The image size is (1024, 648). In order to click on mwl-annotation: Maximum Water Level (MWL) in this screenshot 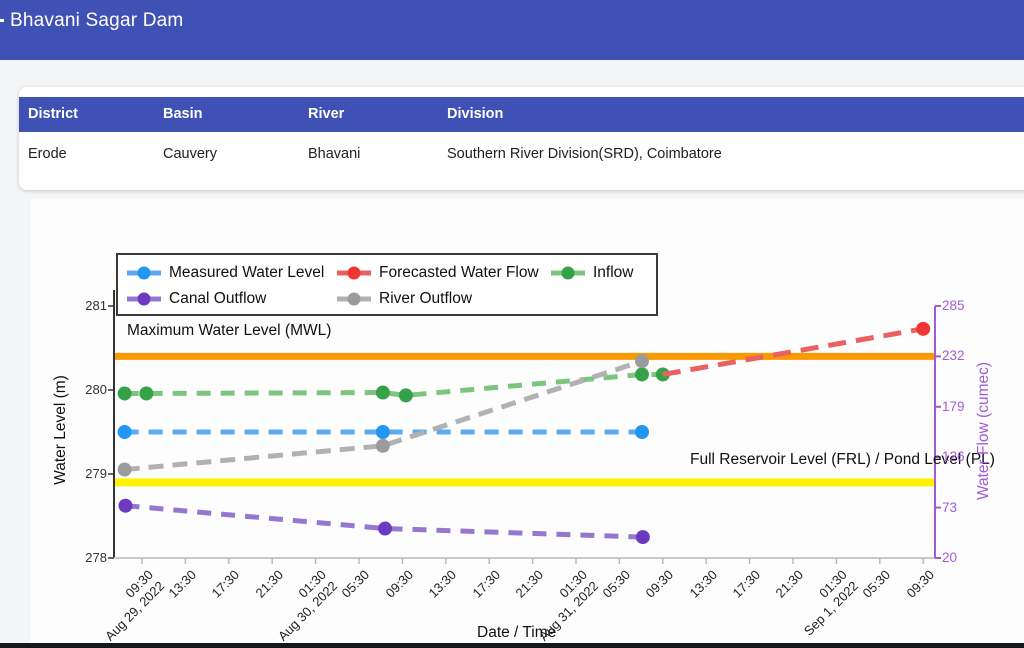, I will do `click(229, 330)`.